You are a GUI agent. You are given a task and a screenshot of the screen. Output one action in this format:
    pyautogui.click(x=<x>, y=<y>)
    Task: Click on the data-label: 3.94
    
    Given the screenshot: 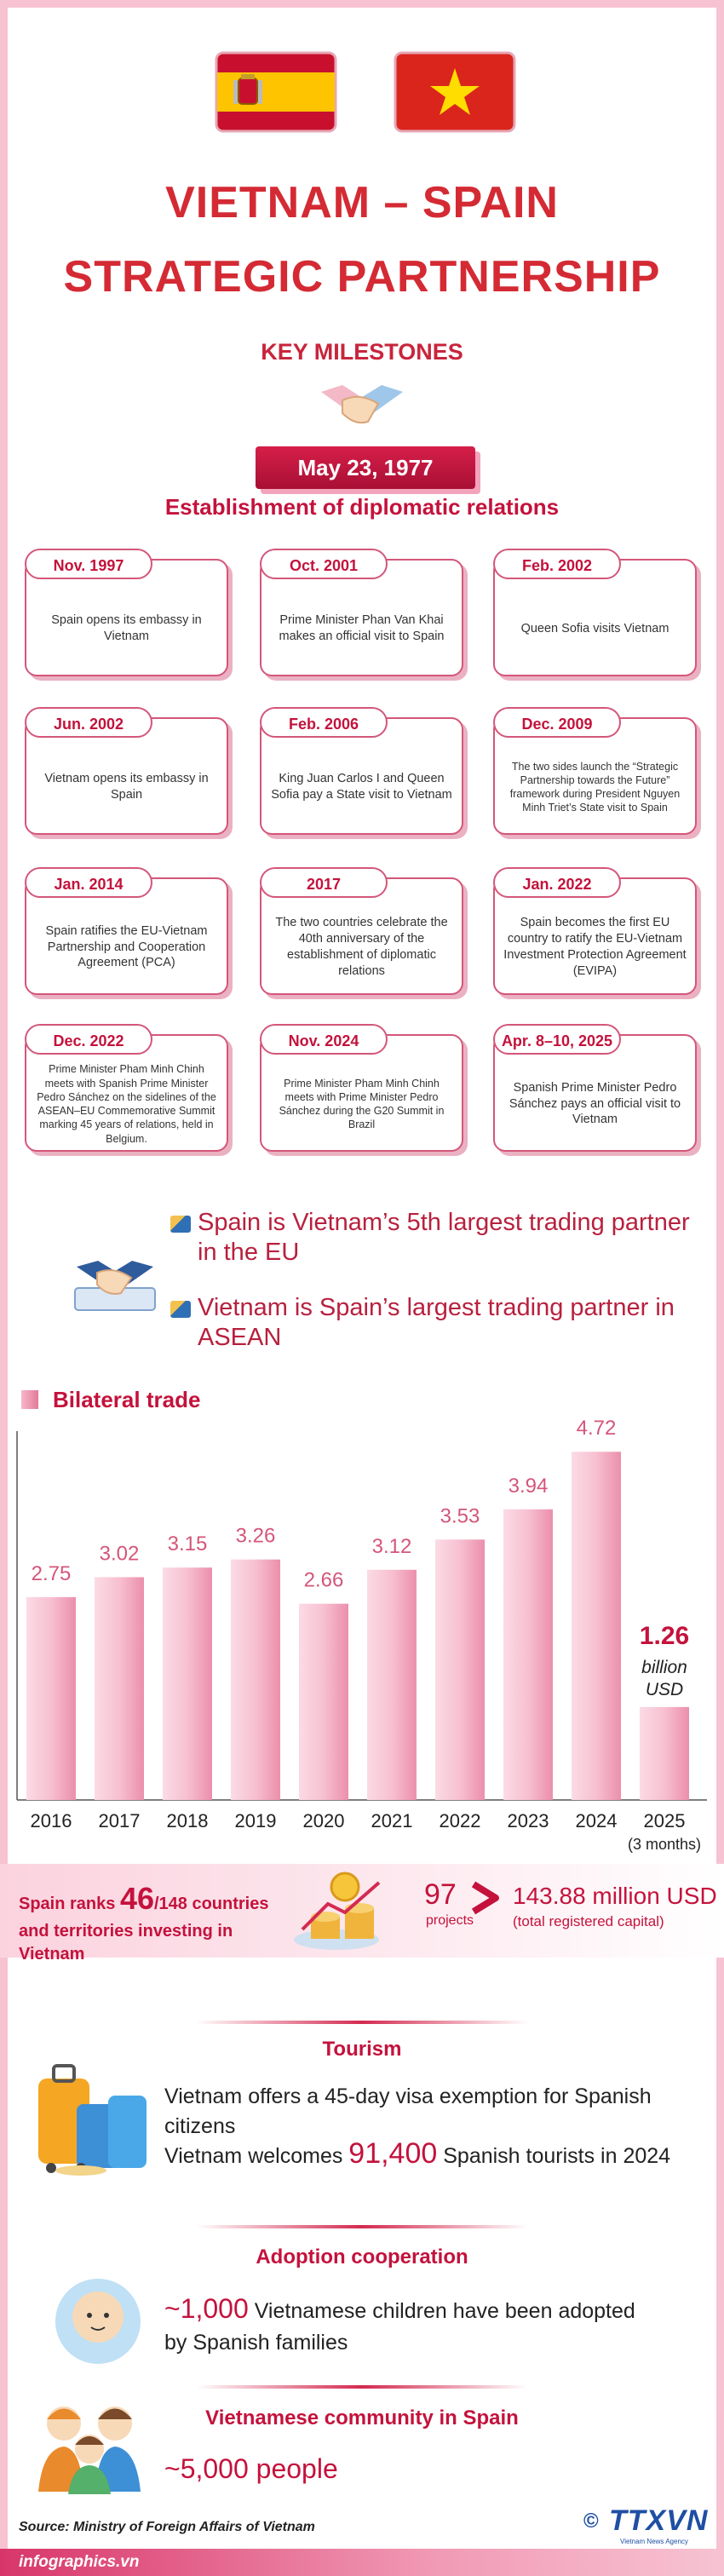 What is the action you would take?
    pyautogui.click(x=529, y=1487)
    